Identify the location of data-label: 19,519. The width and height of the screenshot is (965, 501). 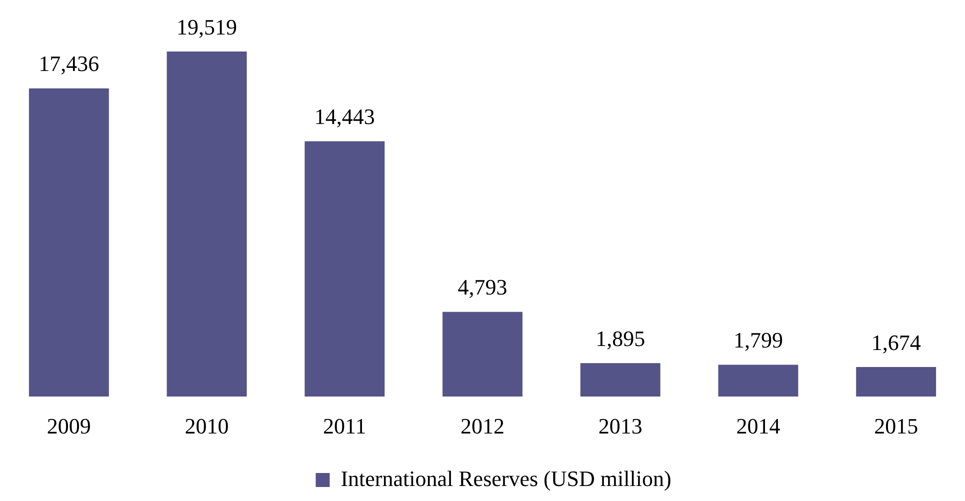
(207, 27).